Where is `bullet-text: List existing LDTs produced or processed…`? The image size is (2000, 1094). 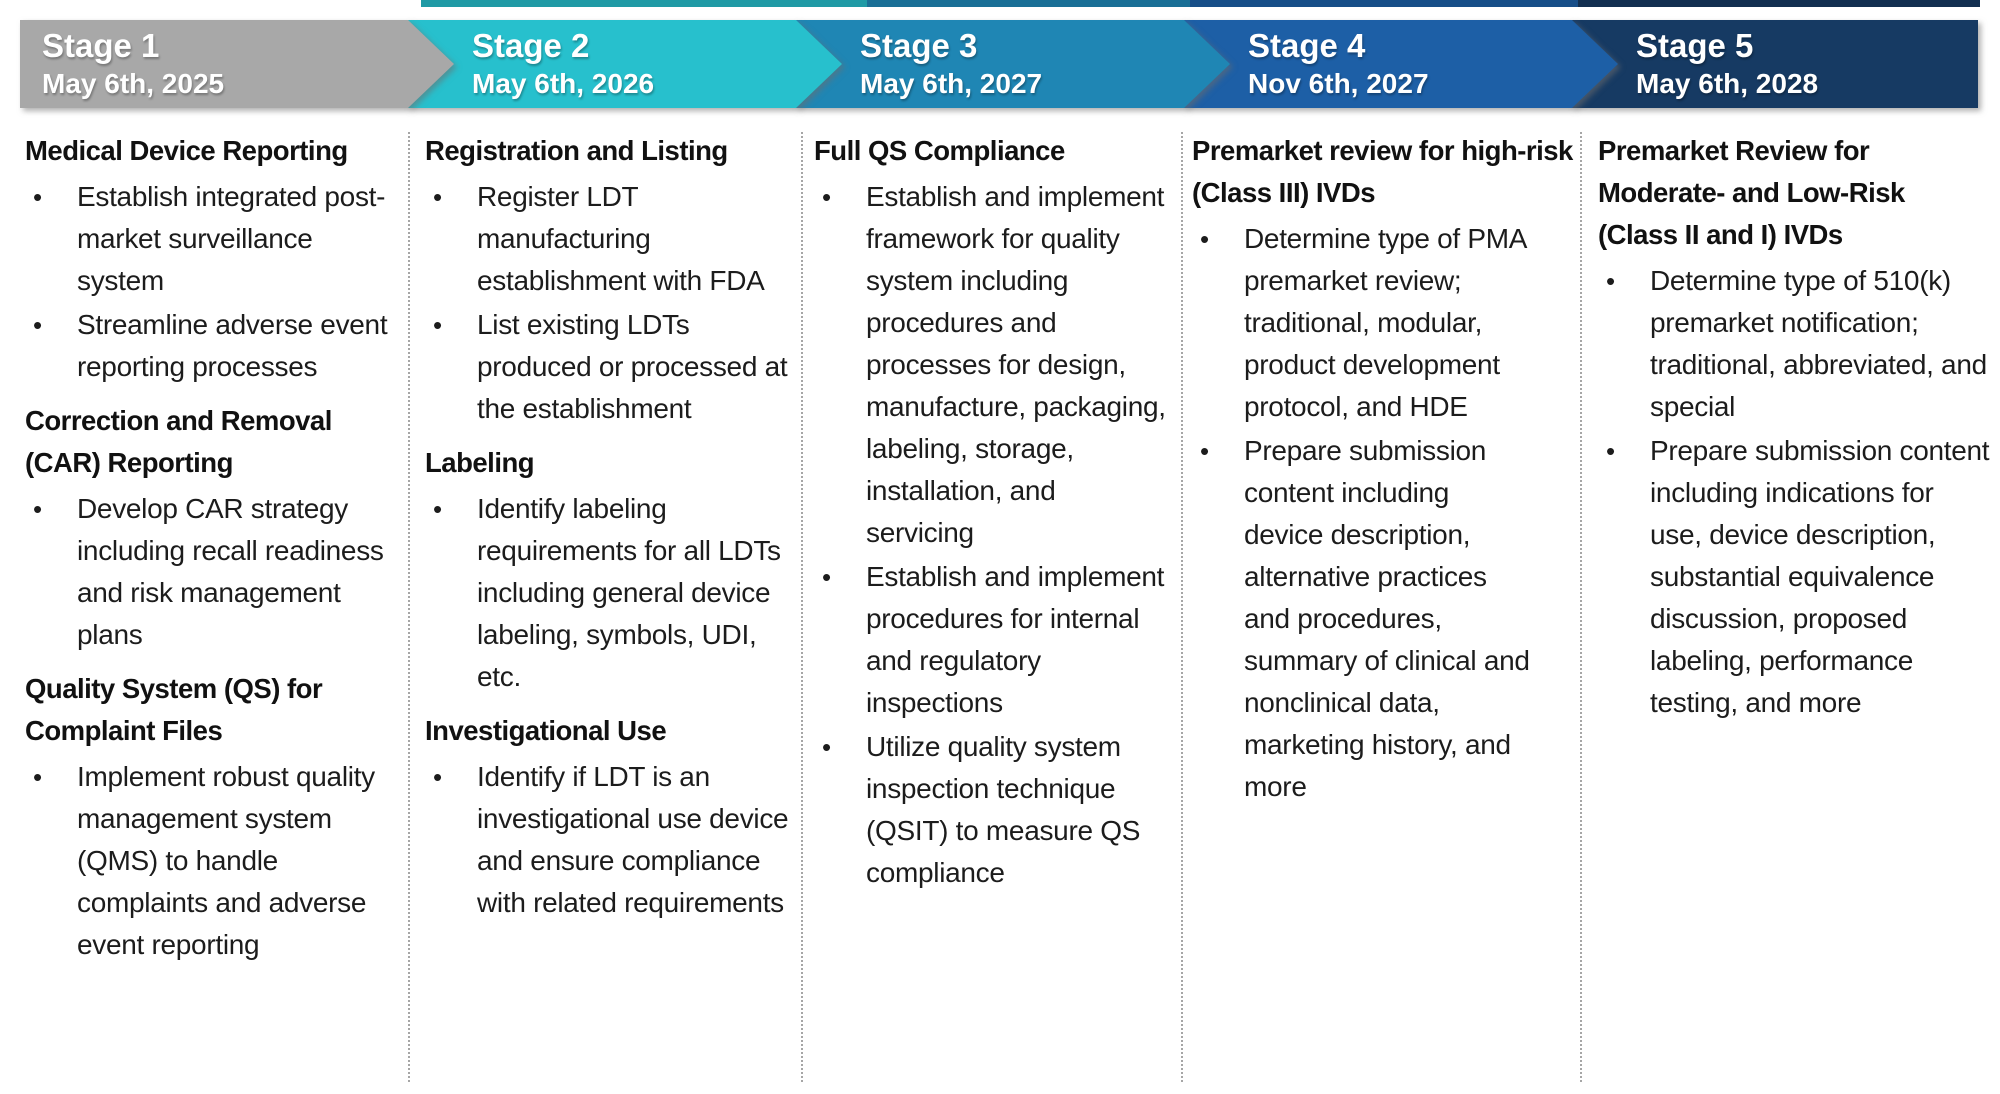 bullet-text: List existing LDTs produced or processed… is located at coordinates (632, 366).